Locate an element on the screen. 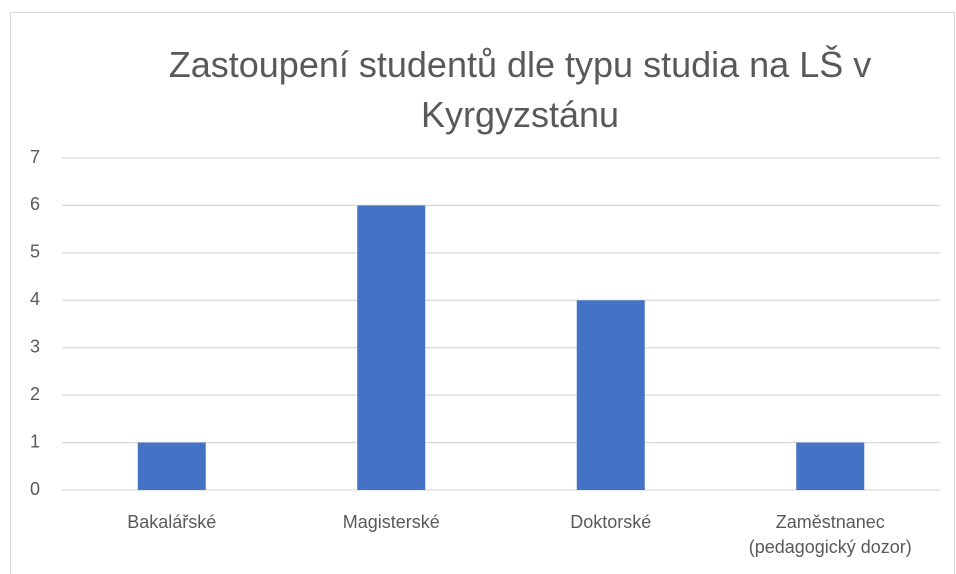 Image resolution: width=956 pixels, height=574 pixels. x-tick-label: Doktorské is located at coordinates (611, 522).